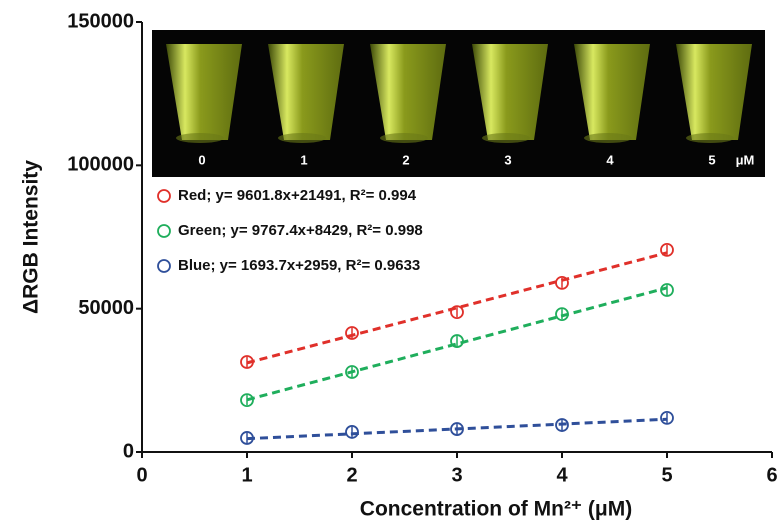  Describe the element at coordinates (300, 230) in the screenshot. I see `legend-label: Green; y= 9767.4x+8429, R²= 0.998` at that location.